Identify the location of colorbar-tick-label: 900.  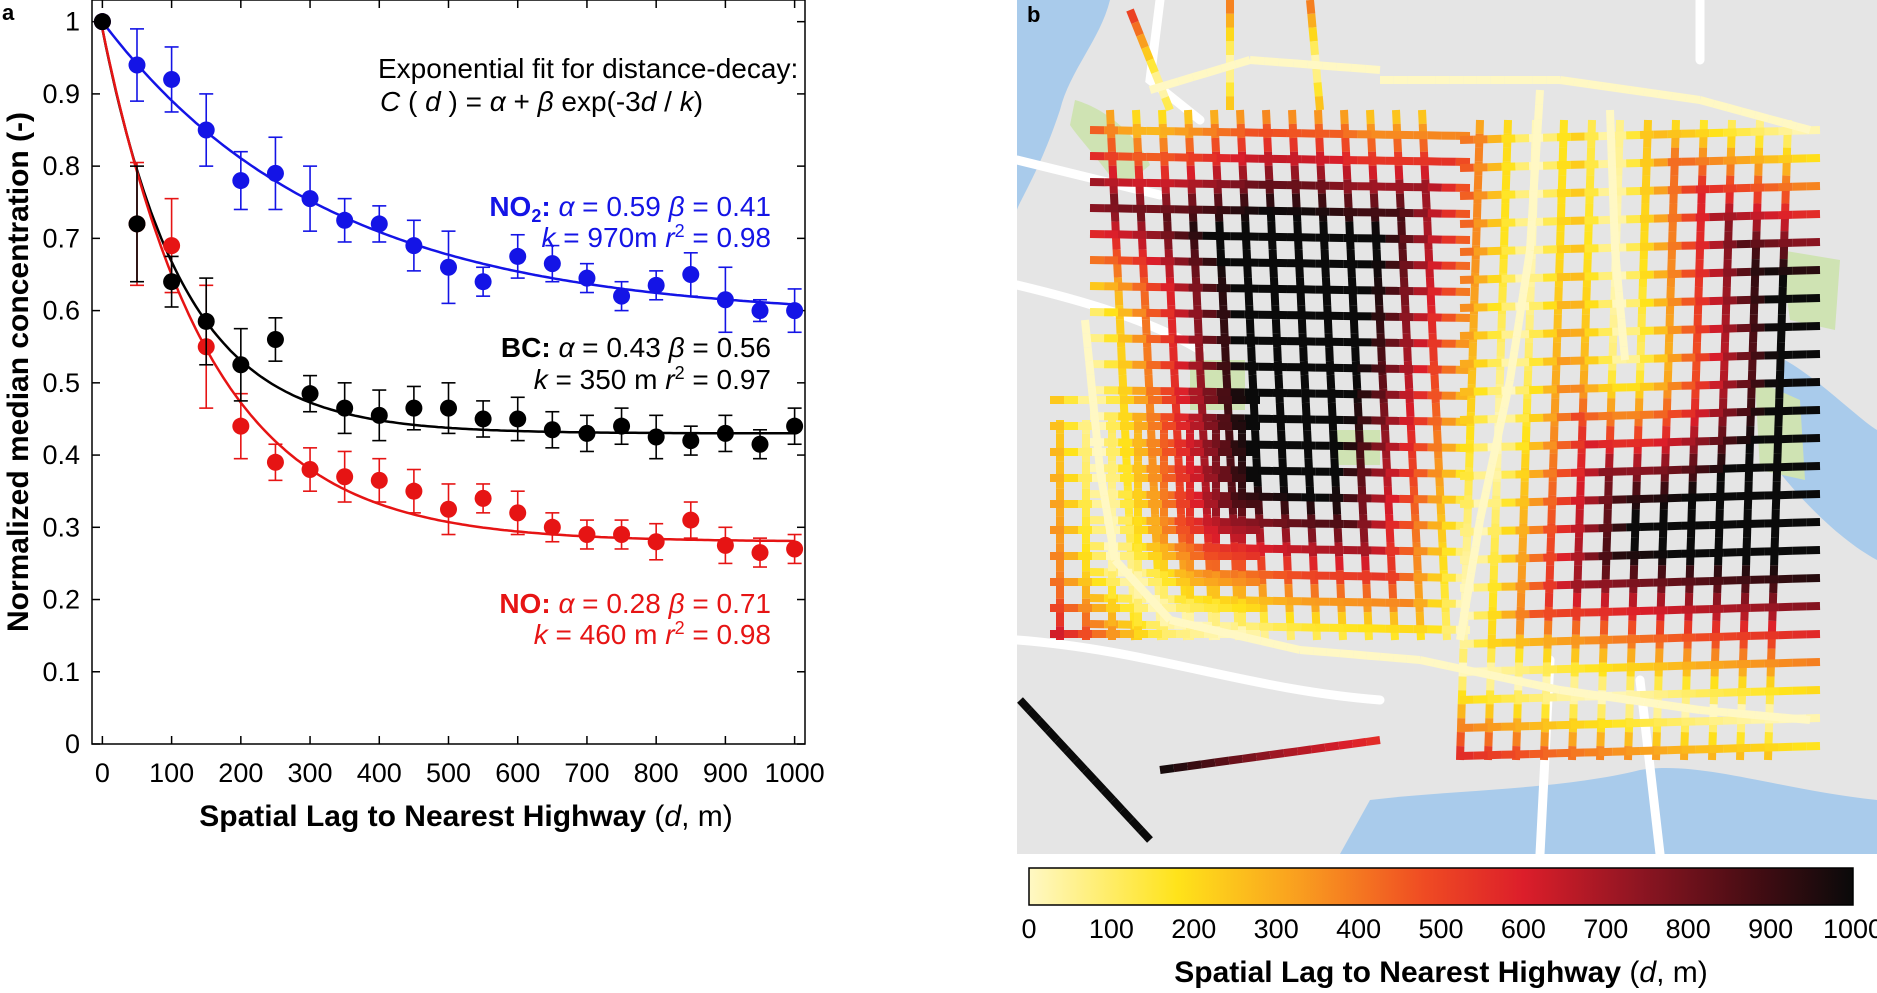
(1770, 929).